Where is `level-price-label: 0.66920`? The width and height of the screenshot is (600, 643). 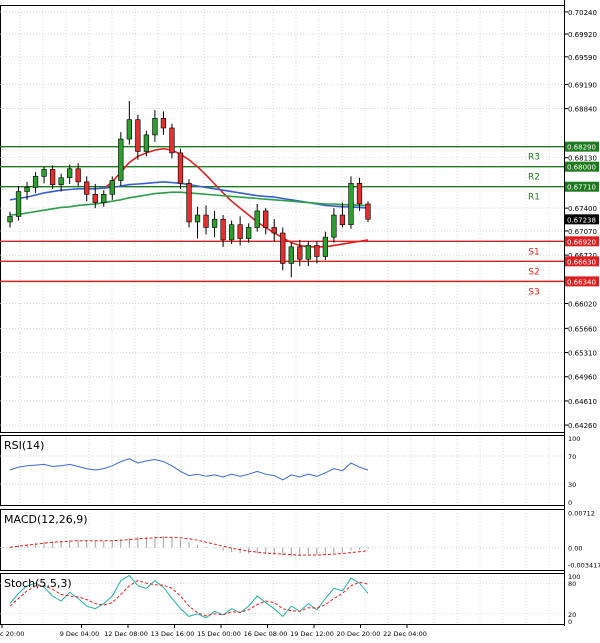
level-price-label: 0.66920 is located at coordinates (581, 242).